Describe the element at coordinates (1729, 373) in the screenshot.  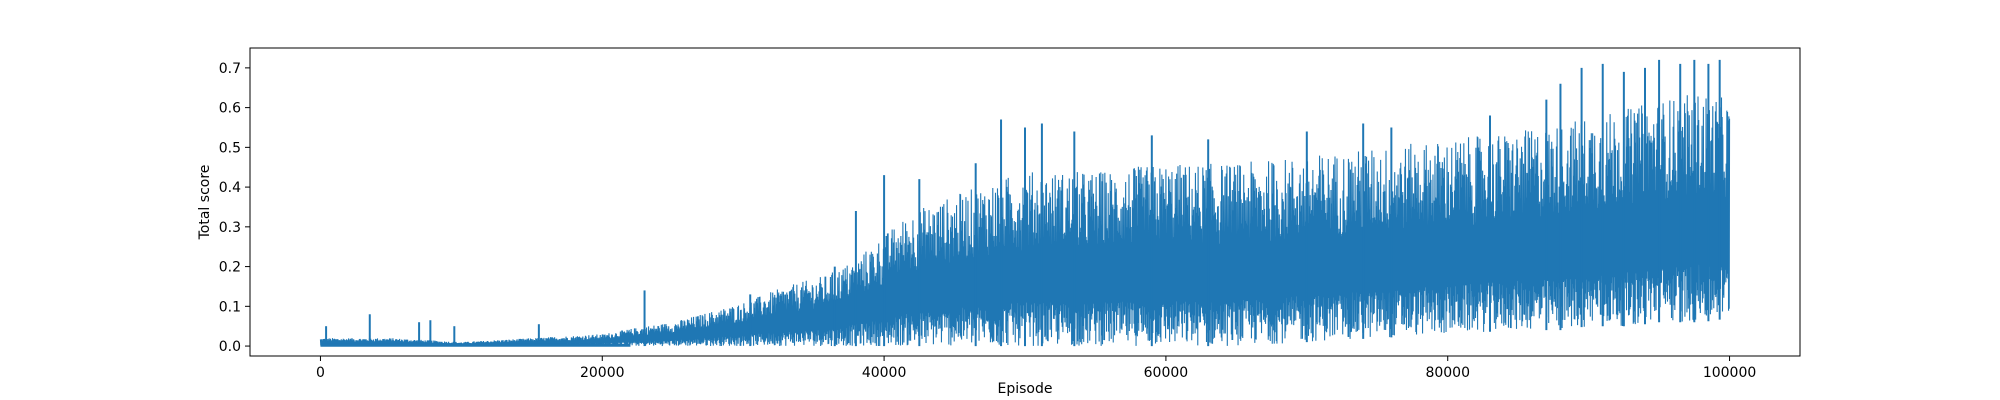
I see `x-tick-label: 100000` at that location.